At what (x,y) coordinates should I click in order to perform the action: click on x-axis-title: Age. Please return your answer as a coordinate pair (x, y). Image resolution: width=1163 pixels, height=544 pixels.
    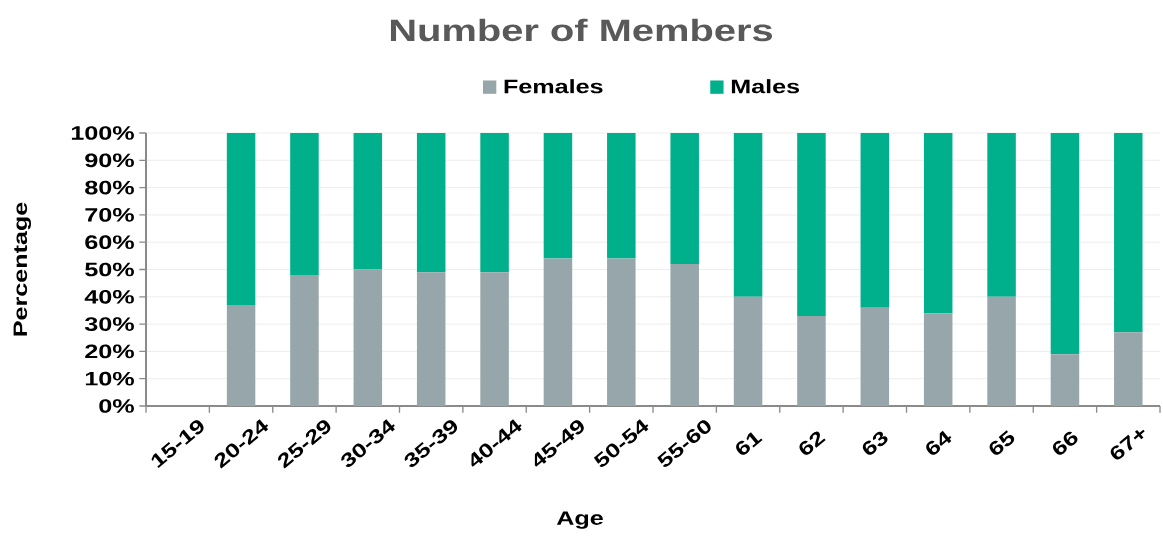
    Looking at the image, I should click on (579, 520).